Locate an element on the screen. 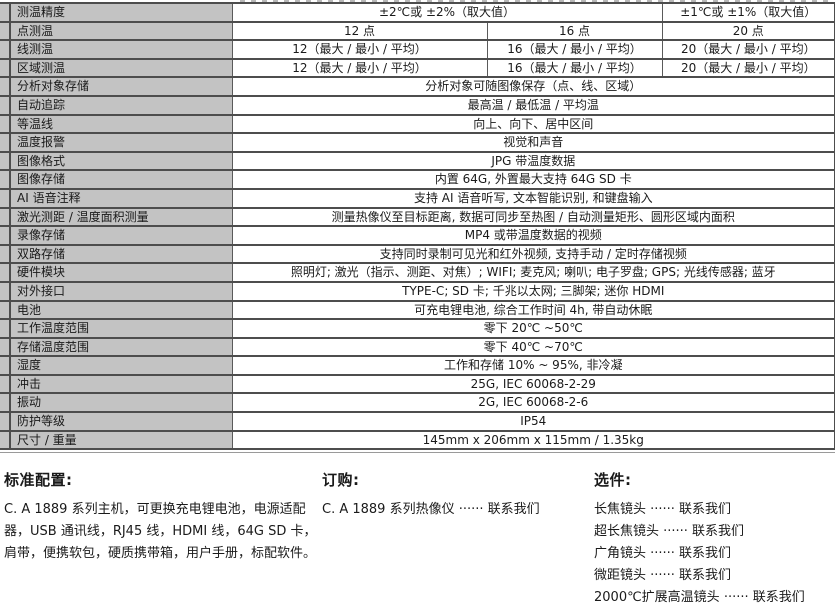  spec-label: 湿度 is located at coordinates (116, 365).